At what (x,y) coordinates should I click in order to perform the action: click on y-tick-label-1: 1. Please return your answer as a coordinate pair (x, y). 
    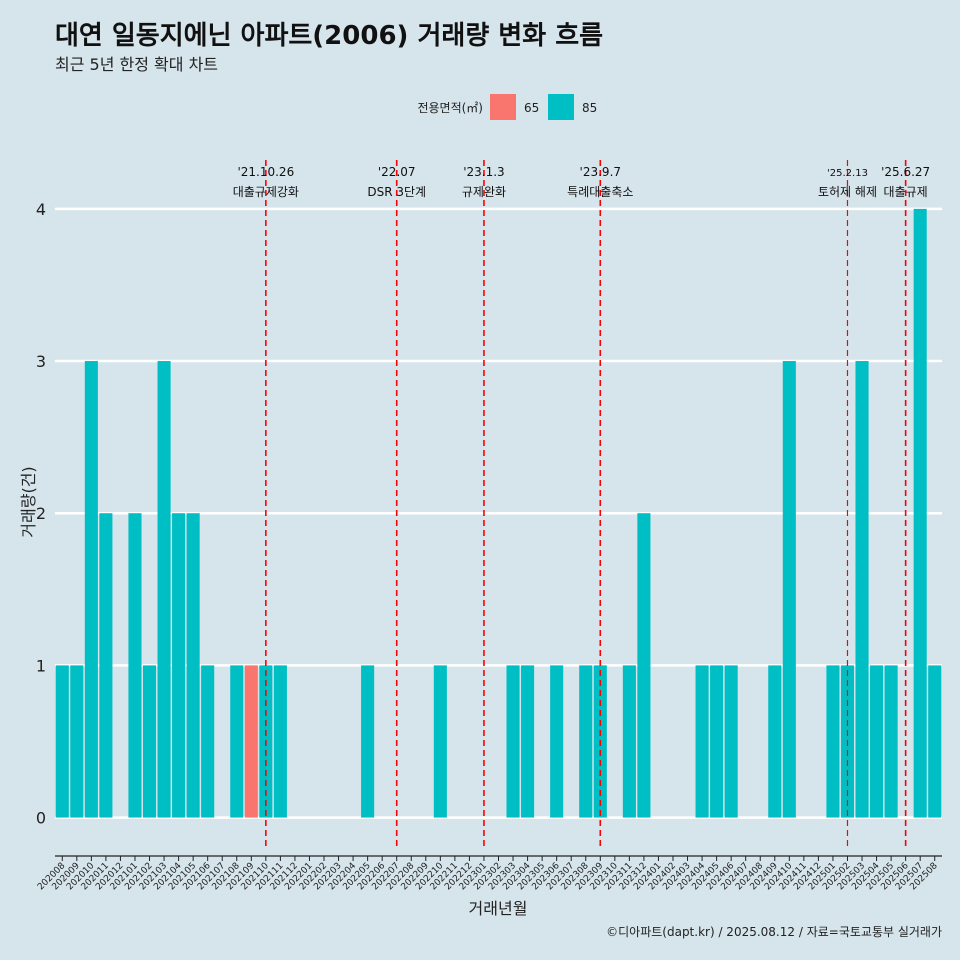
    Looking at the image, I should click on (41, 665).